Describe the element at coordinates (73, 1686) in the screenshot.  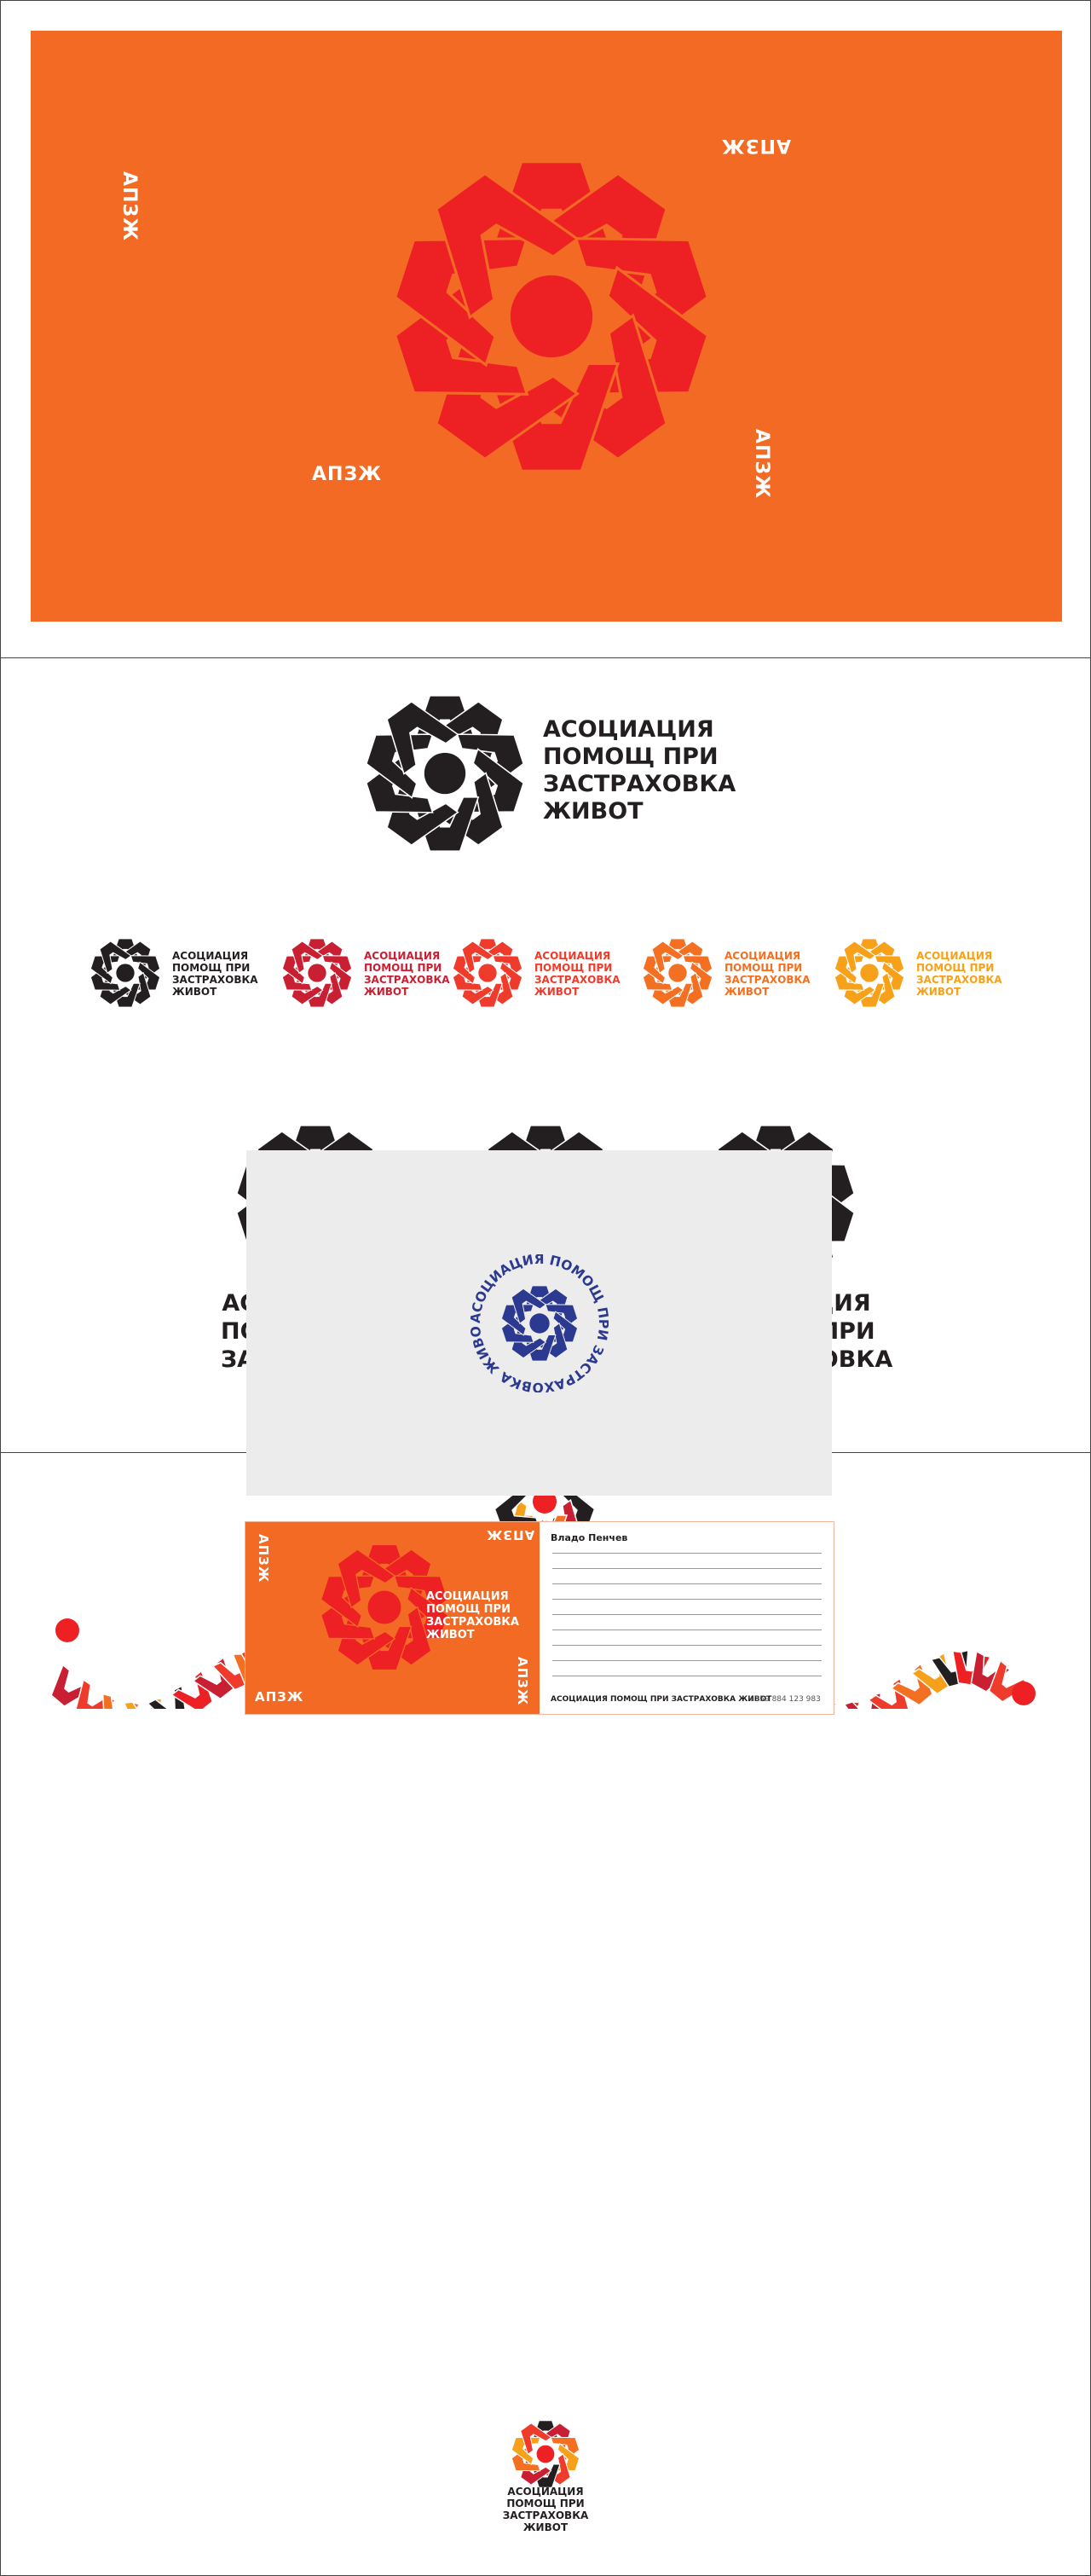
I see `pattern-letter-a` at that location.